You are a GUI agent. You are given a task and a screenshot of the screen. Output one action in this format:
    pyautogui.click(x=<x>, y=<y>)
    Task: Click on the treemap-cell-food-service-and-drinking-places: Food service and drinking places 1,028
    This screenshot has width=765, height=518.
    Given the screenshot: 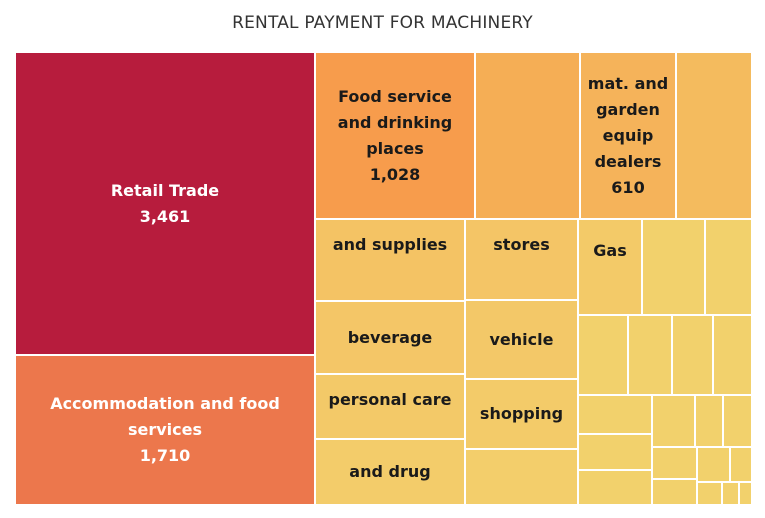 What is the action you would take?
    pyautogui.click(x=395, y=135)
    